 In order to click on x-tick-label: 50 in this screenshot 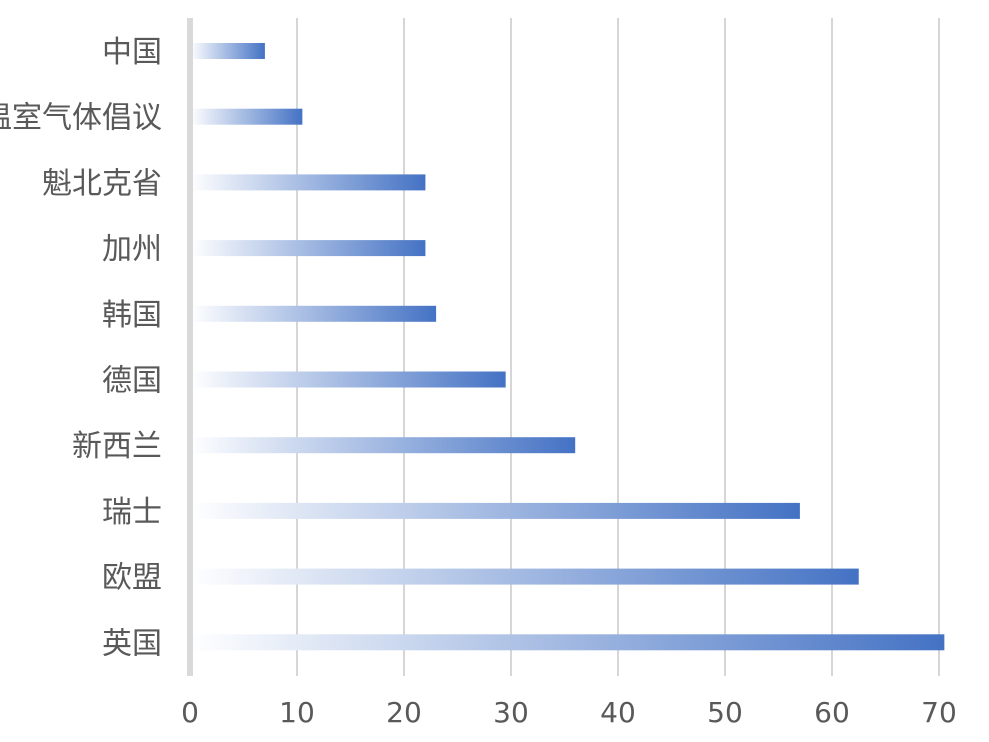, I will do `click(725, 712)`.